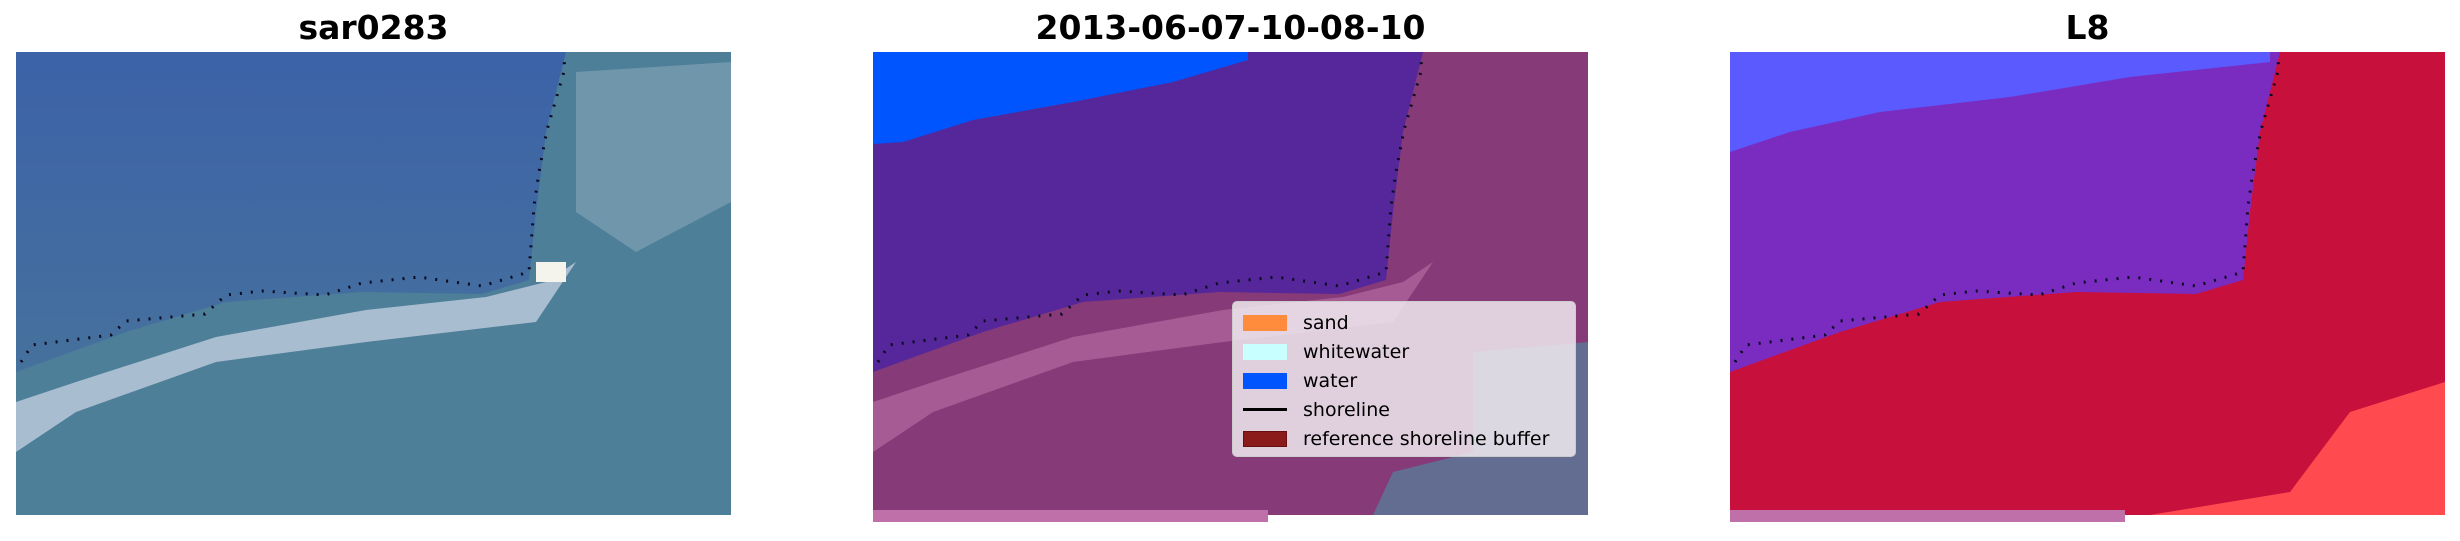 This screenshot has height=541, width=2460. Describe the element at coordinates (1356, 351) in the screenshot. I see `legend-label: whitewater` at that location.